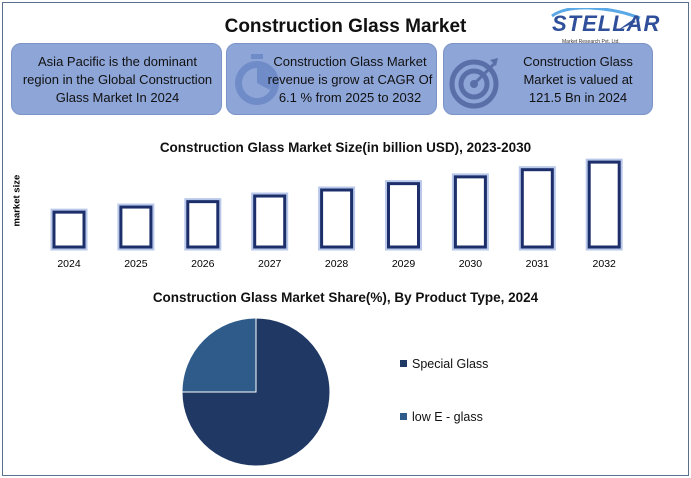 The height and width of the screenshot is (478, 691). I want to click on bar-glow-2029, so click(403, 215).